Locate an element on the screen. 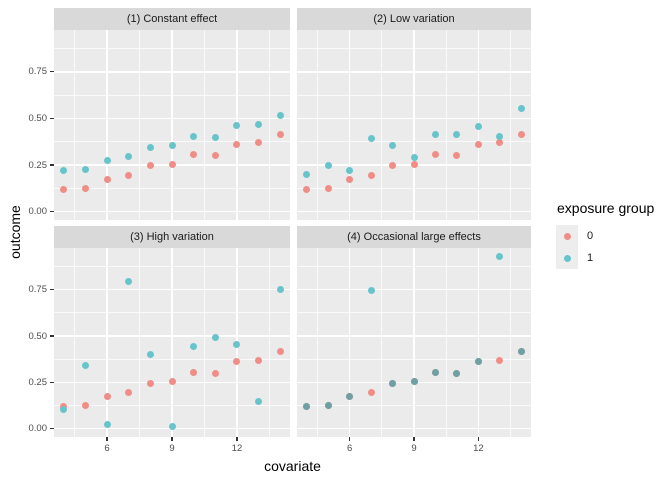  legend-item-group-0: 0 is located at coordinates (601, 236).